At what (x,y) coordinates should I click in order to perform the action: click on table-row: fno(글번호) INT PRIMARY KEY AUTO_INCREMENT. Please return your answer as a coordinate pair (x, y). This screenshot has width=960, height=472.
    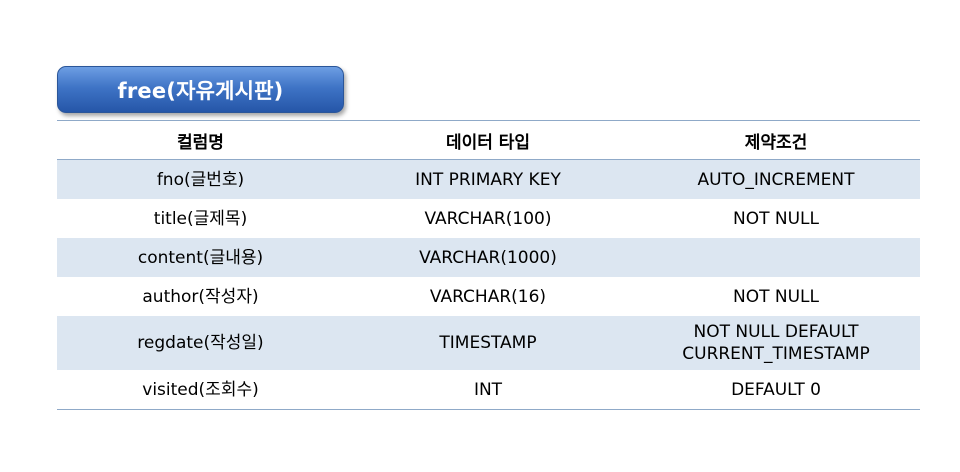
    Looking at the image, I should click on (488, 179).